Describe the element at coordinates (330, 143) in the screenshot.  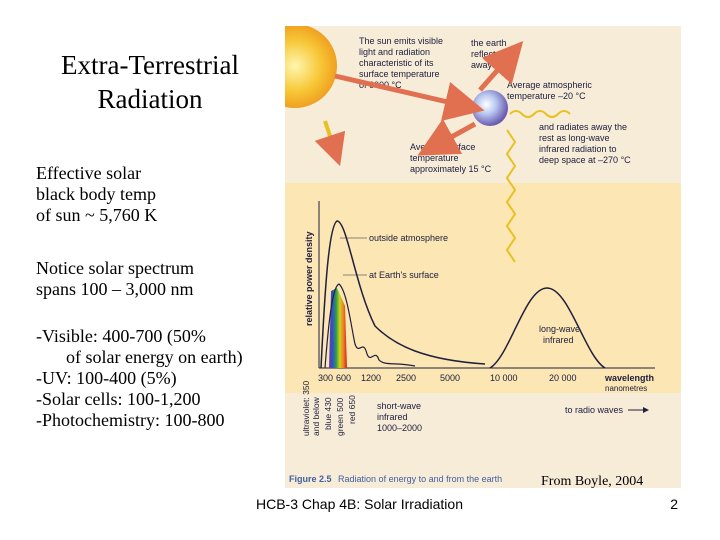
I see `sun-ray-arrow` at that location.